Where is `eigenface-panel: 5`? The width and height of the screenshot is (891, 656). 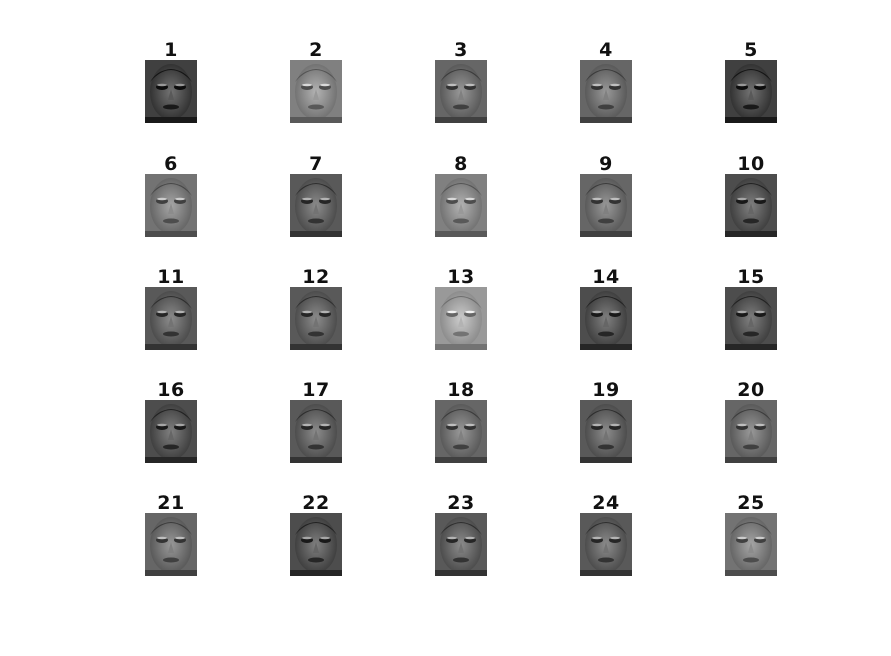 eigenface-panel: 5 is located at coordinates (751, 89).